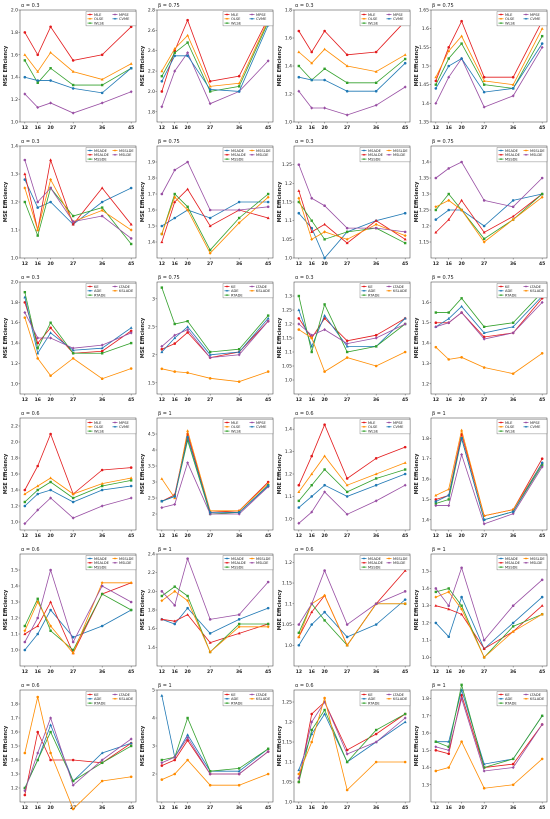 The image size is (550, 819). What do you see at coordinates (352, 71) in the screenshot?
I see `series-line-wlse` at bounding box center [352, 71].